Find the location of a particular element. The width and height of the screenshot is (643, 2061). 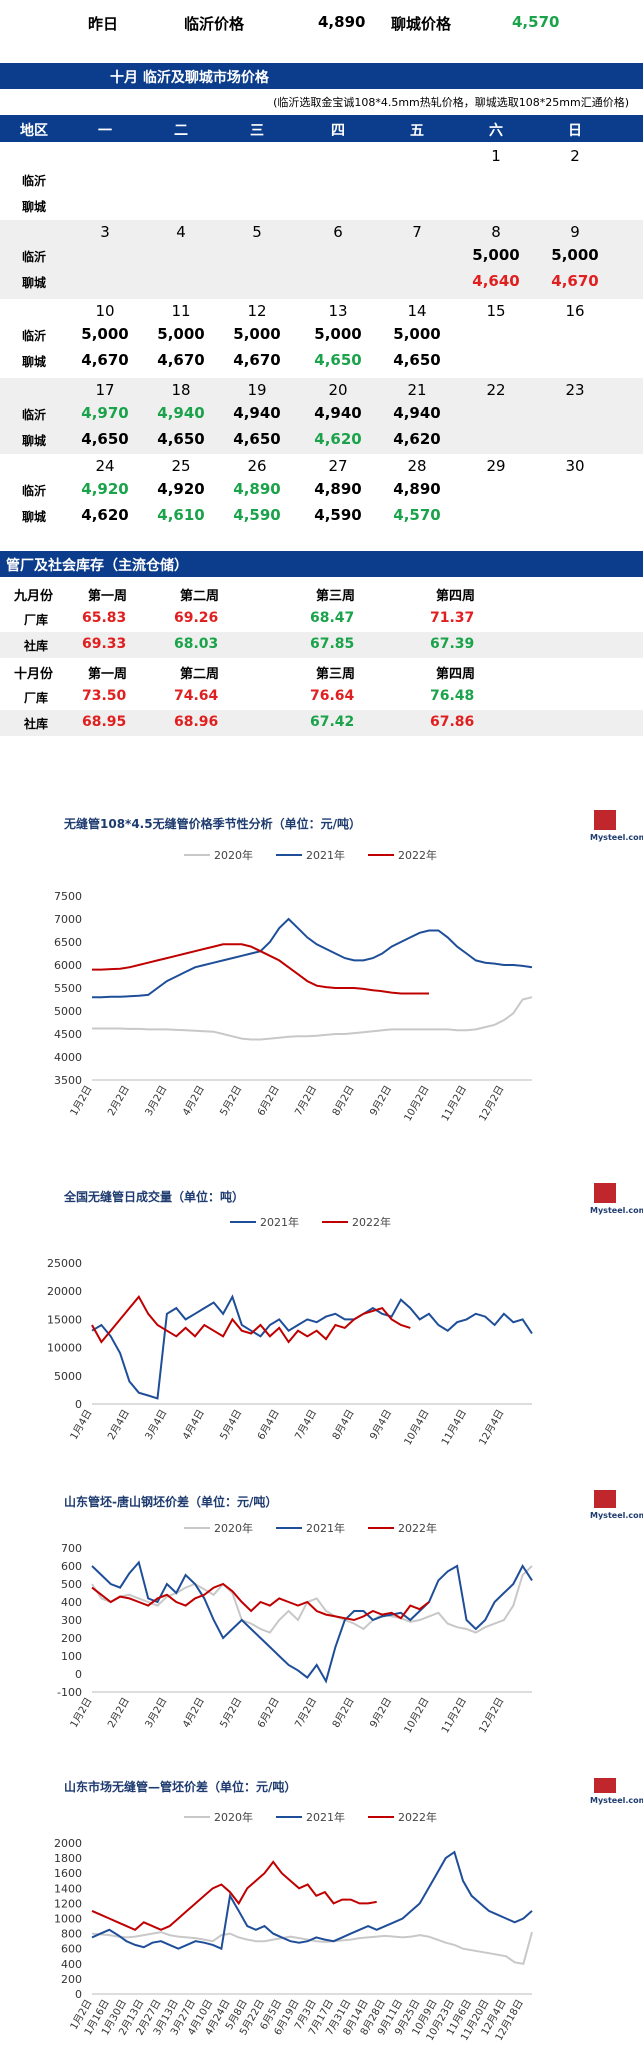

row-name: 社库 is located at coordinates (36, 724).